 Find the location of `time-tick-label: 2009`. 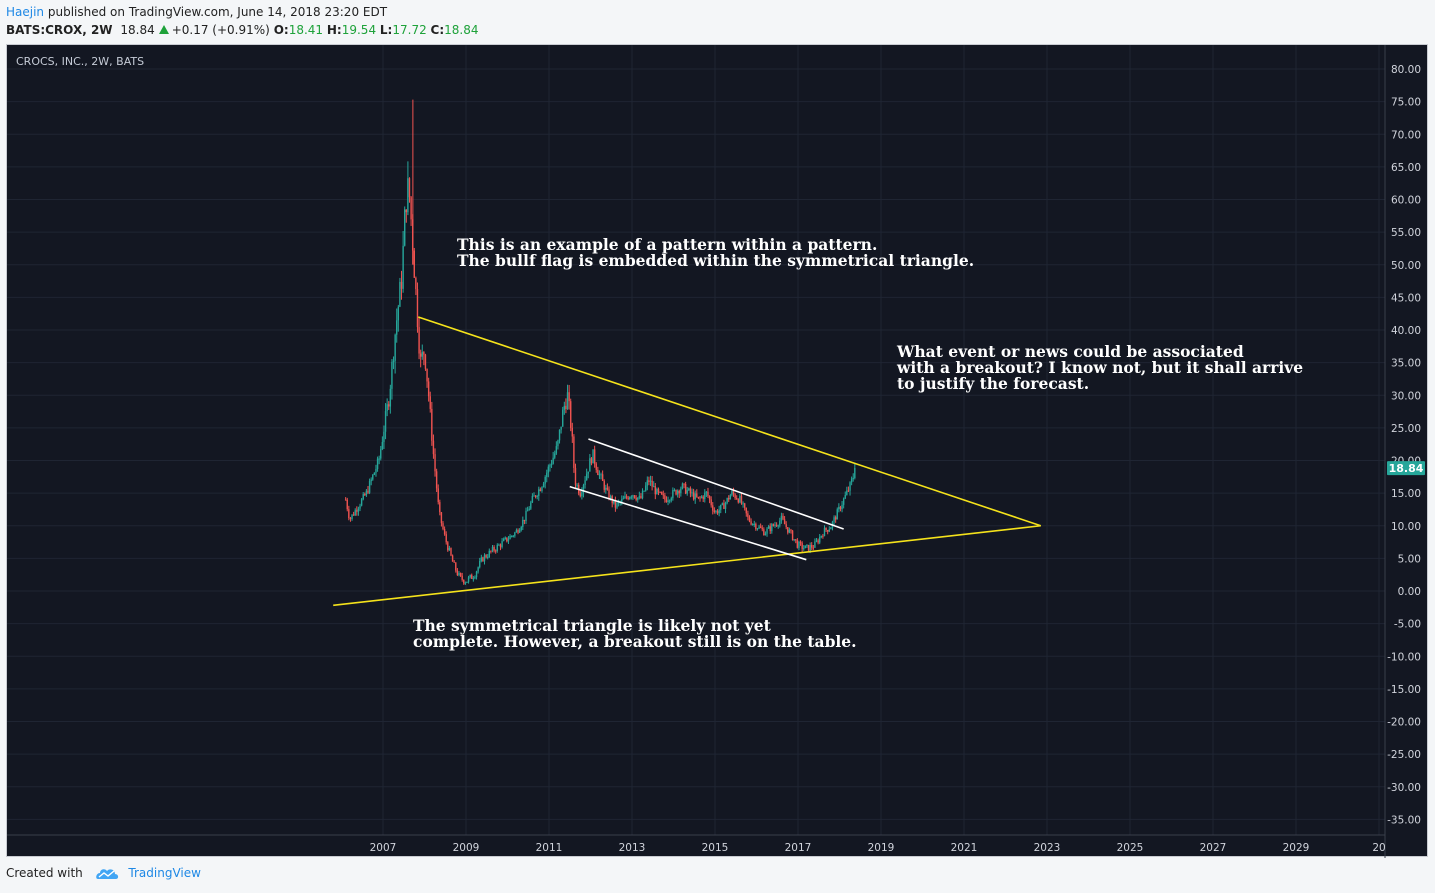

time-tick-label: 2009 is located at coordinates (466, 848).